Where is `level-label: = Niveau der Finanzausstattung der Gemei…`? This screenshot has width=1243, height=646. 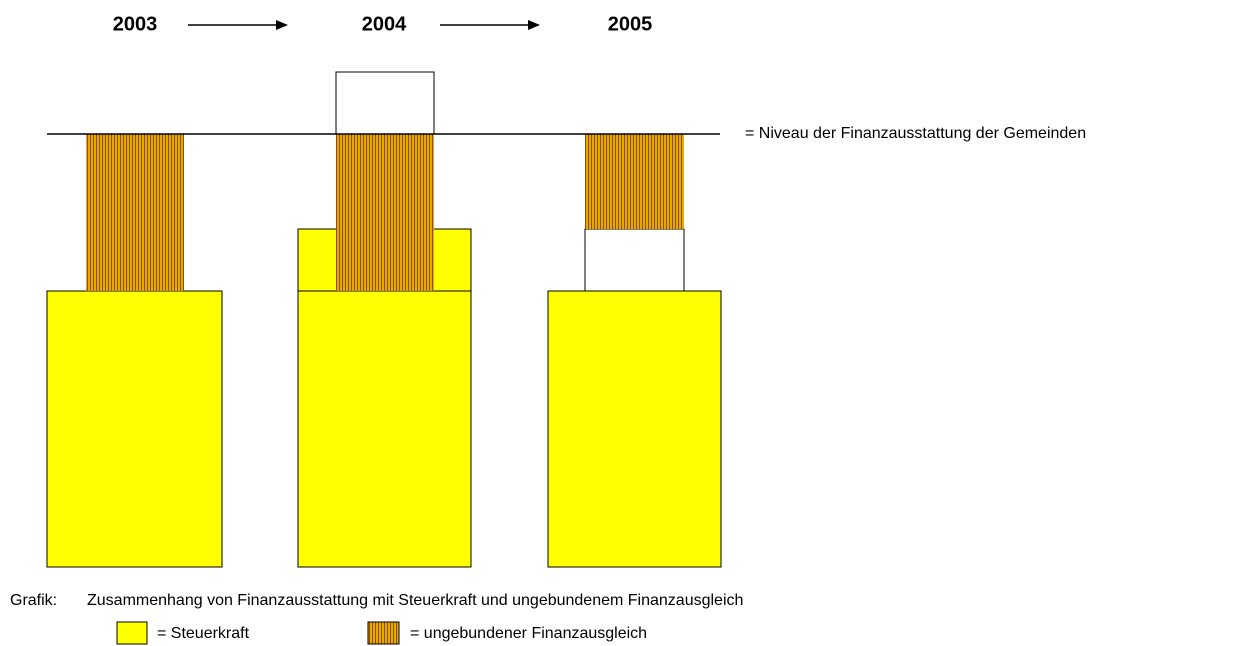
level-label: = Niveau der Finanzausstattung der Gemei… is located at coordinates (915, 133).